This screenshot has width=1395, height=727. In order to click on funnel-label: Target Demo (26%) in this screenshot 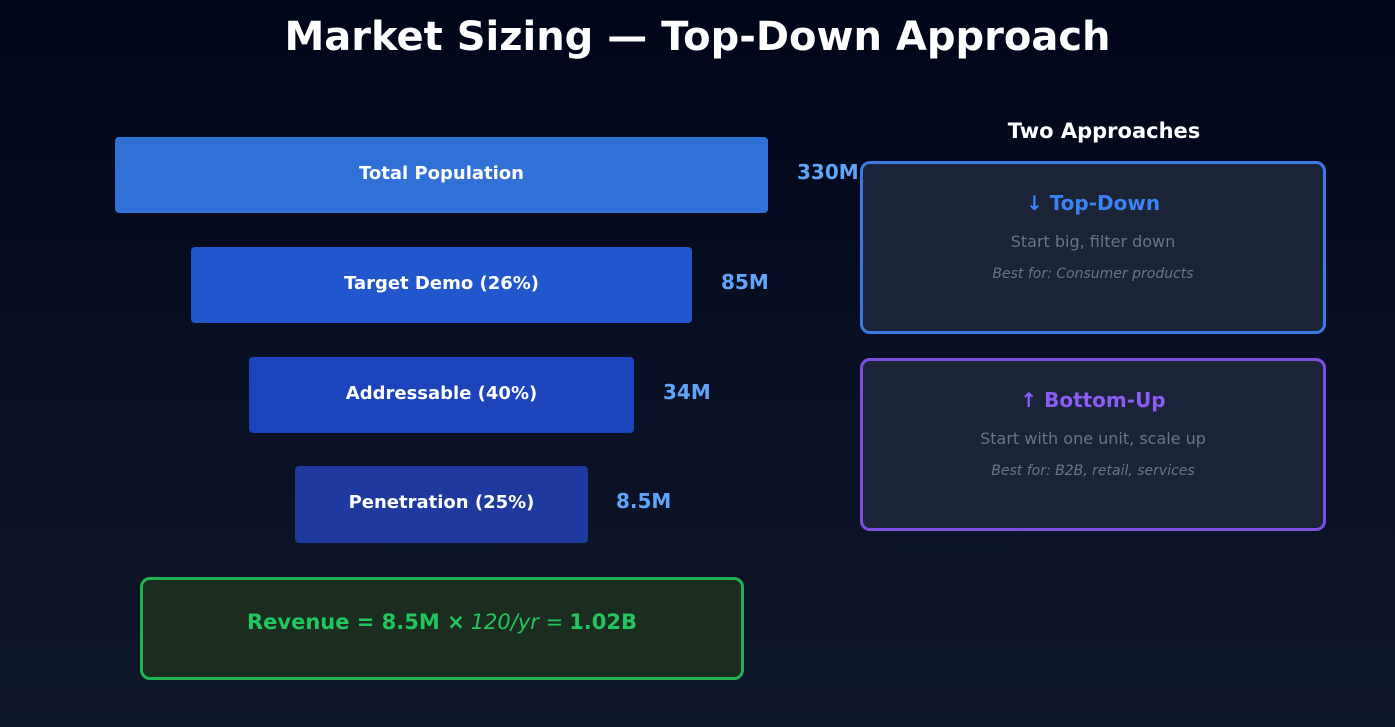, I will do `click(441, 283)`.